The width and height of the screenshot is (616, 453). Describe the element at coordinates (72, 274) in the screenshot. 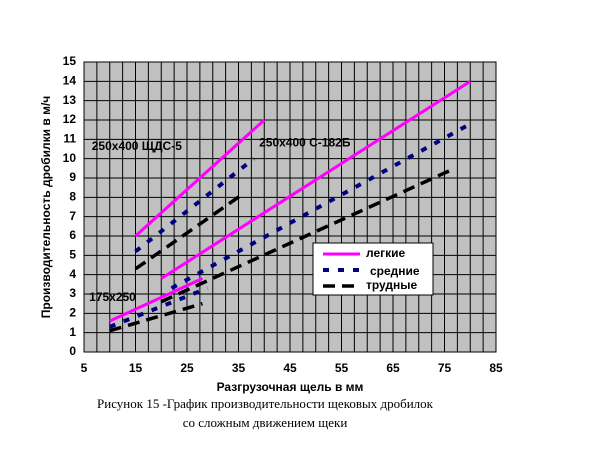

I see `y-tick-label: 4` at that location.